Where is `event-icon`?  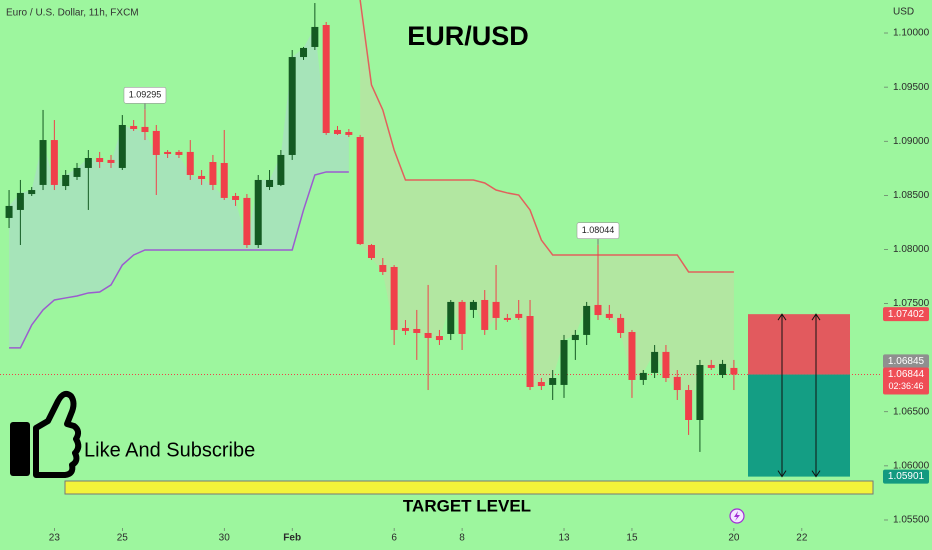 event-icon is located at coordinates (737, 516).